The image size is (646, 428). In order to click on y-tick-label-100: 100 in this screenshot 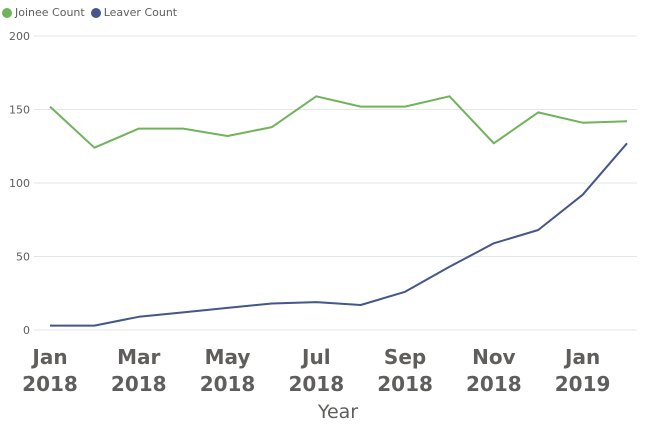, I will do `click(19, 183)`.